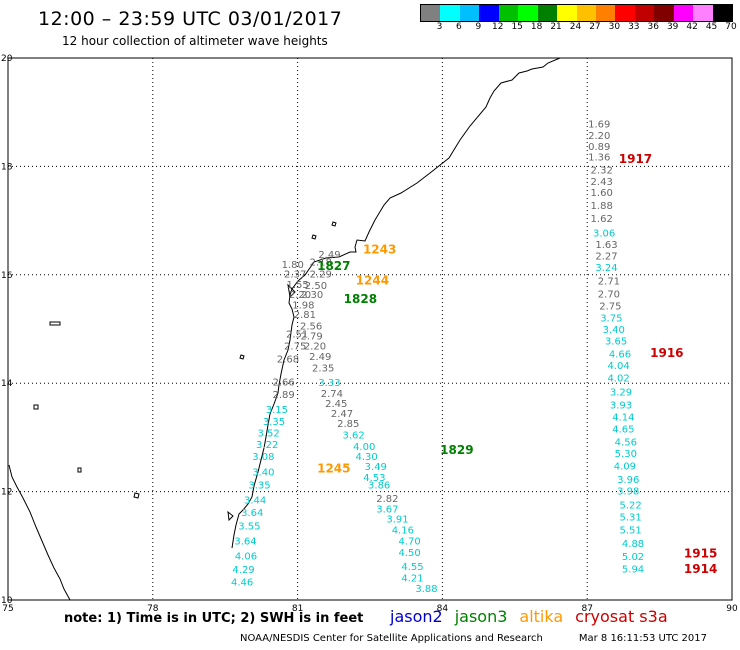  Describe the element at coordinates (602, 193) in the screenshot. I see `wave-height-value: 1.60` at that location.